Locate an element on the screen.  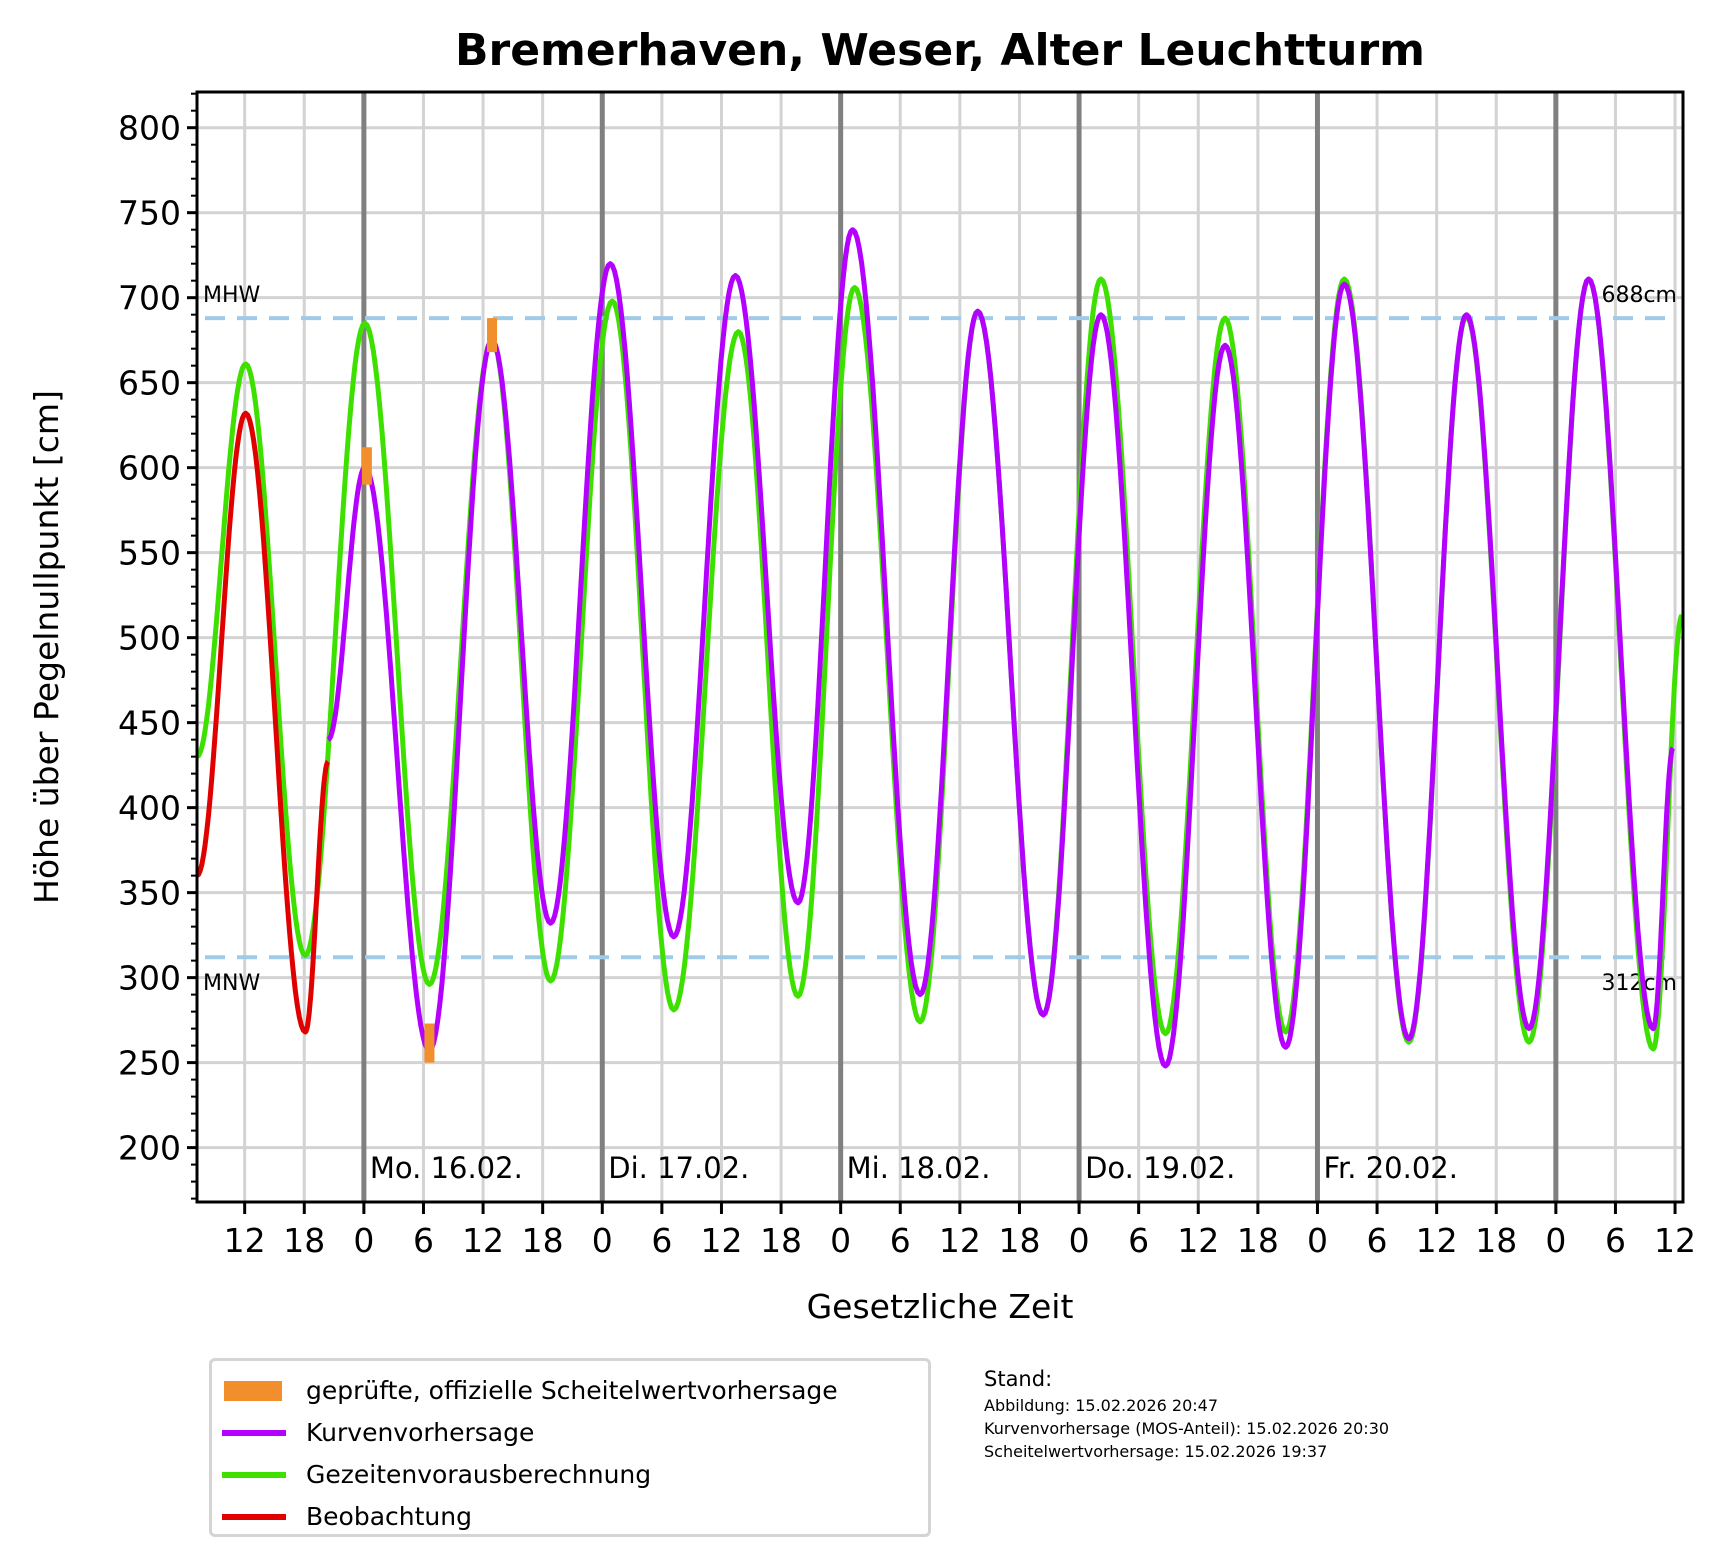
reference-label-left: MNW is located at coordinates (231, 983).